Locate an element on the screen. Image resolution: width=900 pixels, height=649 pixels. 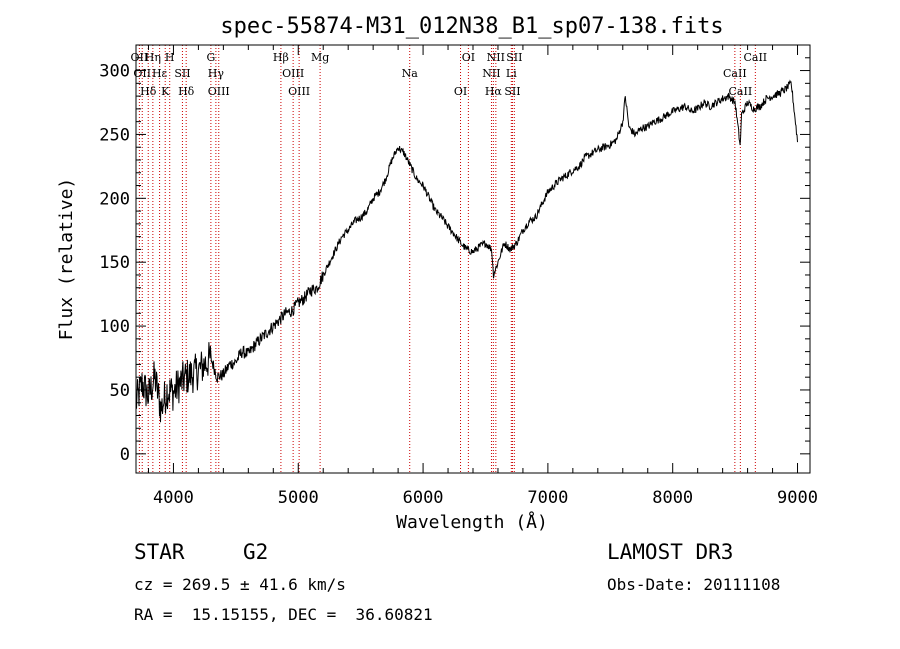
spectral-line-label: G is located at coordinates (210, 57).